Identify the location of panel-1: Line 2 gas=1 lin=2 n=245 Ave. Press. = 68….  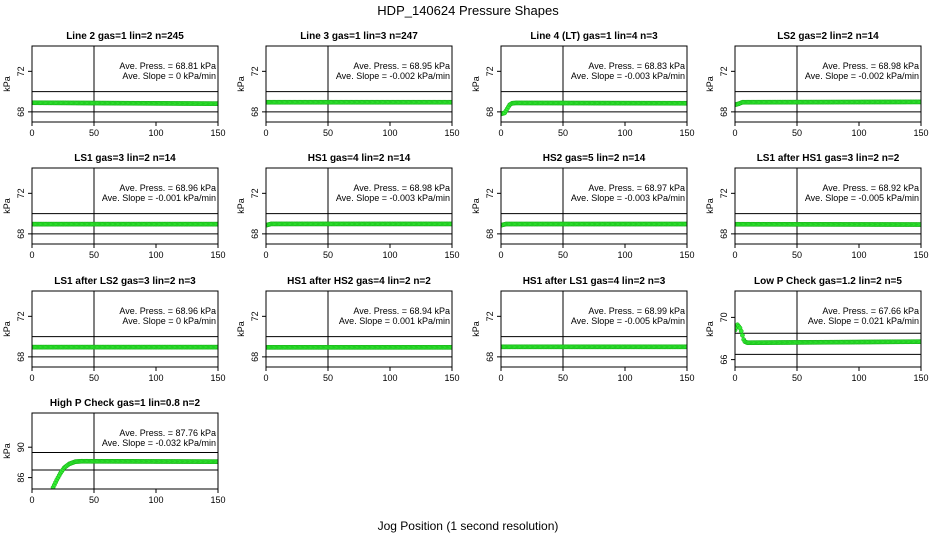
(114, 84).